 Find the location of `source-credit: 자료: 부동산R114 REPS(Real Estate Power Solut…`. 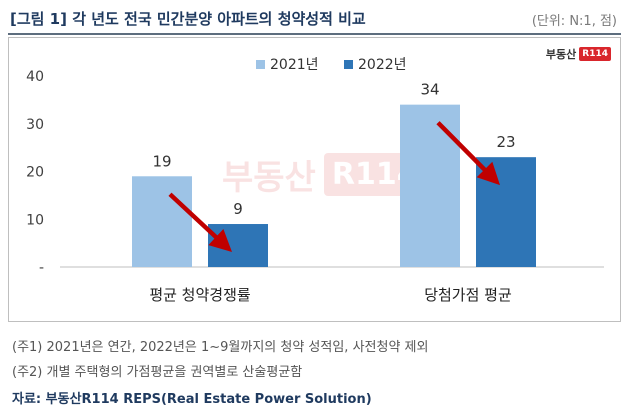

source-credit: 자료: 부동산R114 REPS(Real Estate Power Solut… is located at coordinates (192, 399).